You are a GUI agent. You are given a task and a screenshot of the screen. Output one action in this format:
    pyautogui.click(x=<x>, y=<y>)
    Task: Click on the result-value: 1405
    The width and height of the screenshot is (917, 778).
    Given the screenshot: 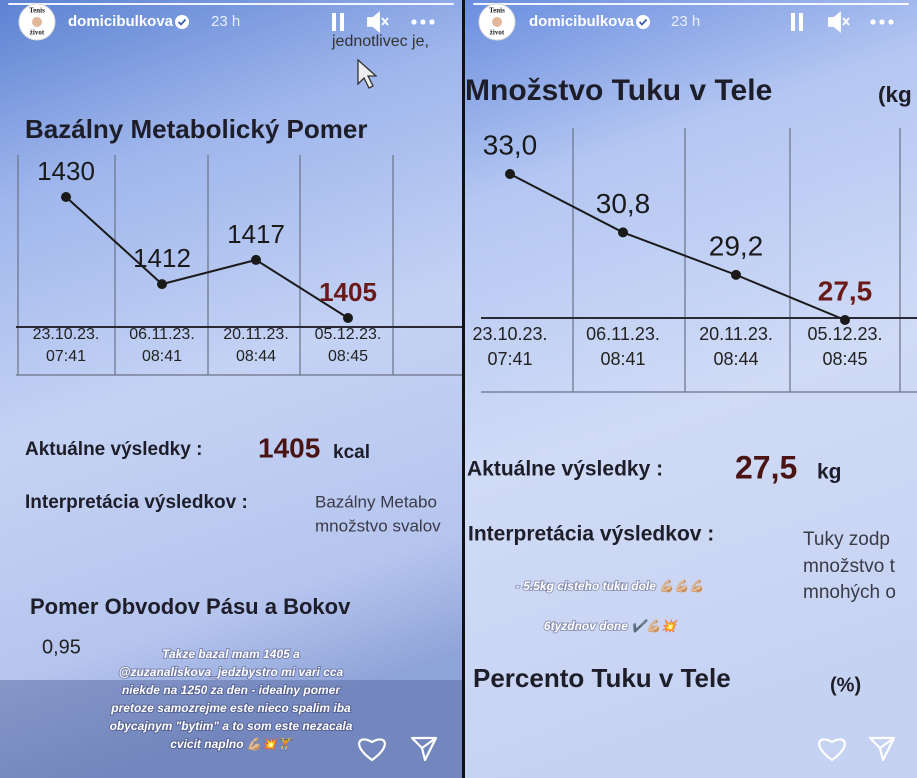 What is the action you would take?
    pyautogui.click(x=289, y=447)
    